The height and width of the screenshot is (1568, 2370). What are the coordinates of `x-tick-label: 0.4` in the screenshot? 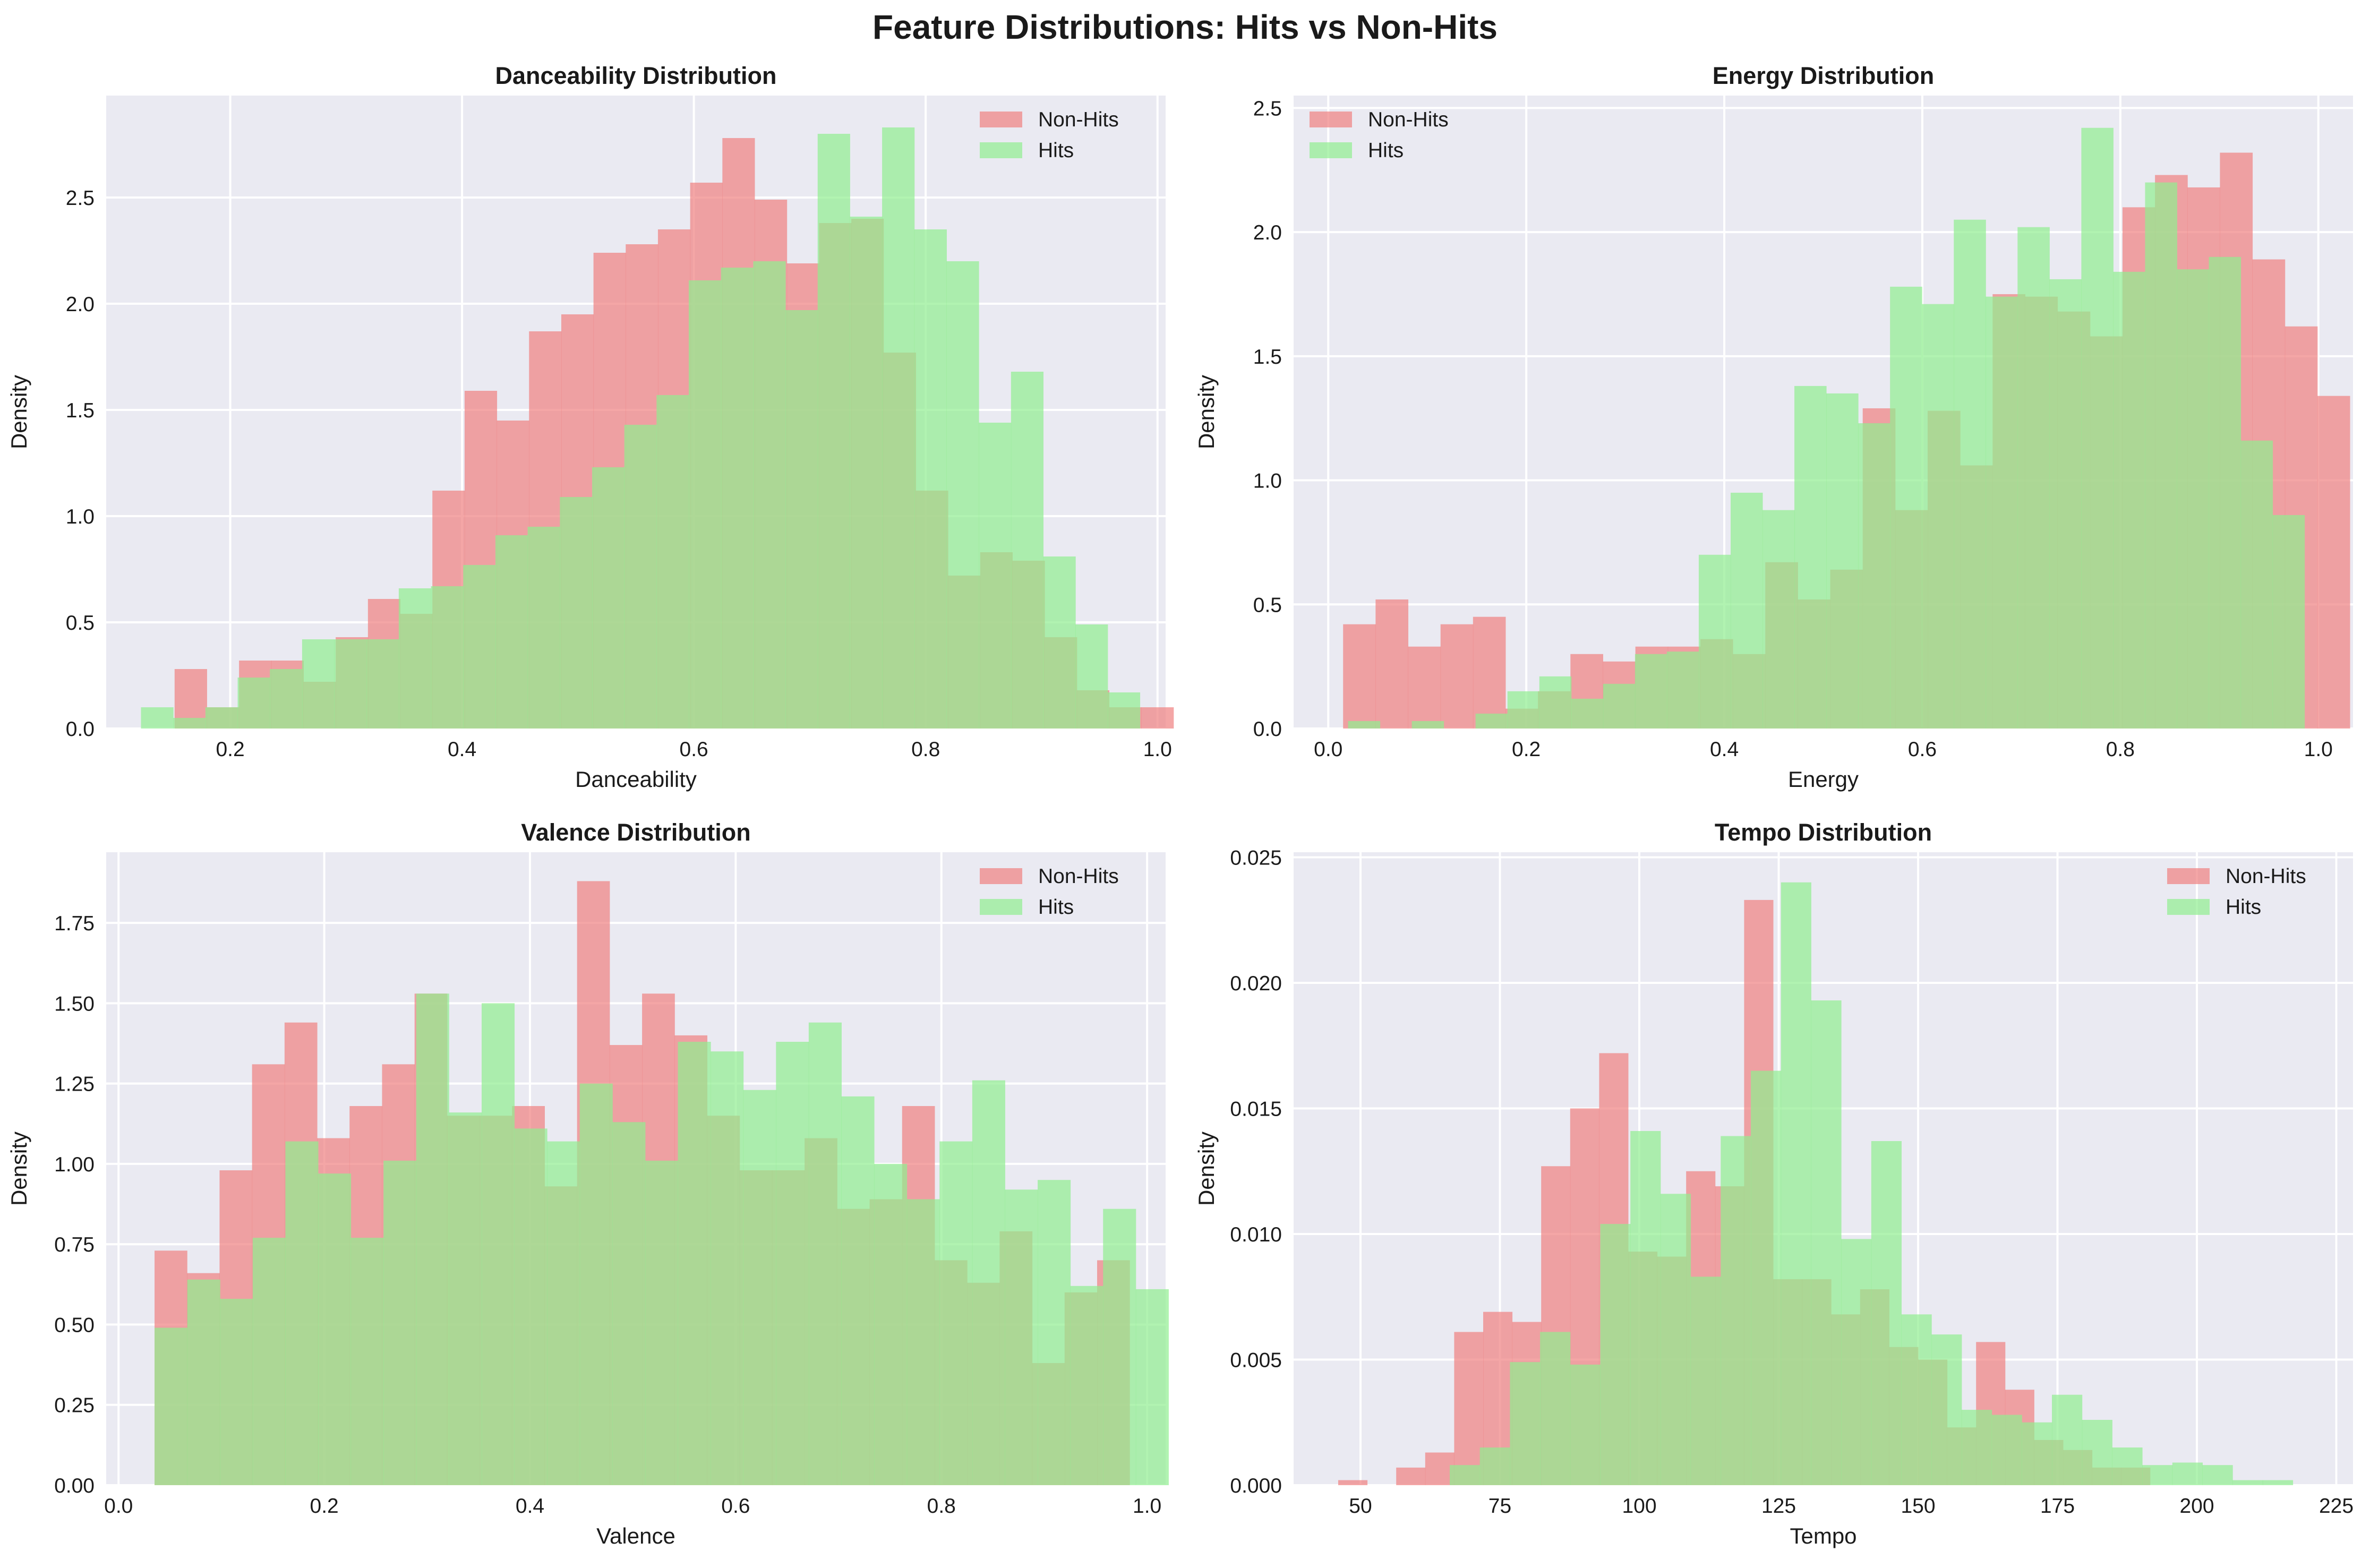 It's located at (1724, 749).